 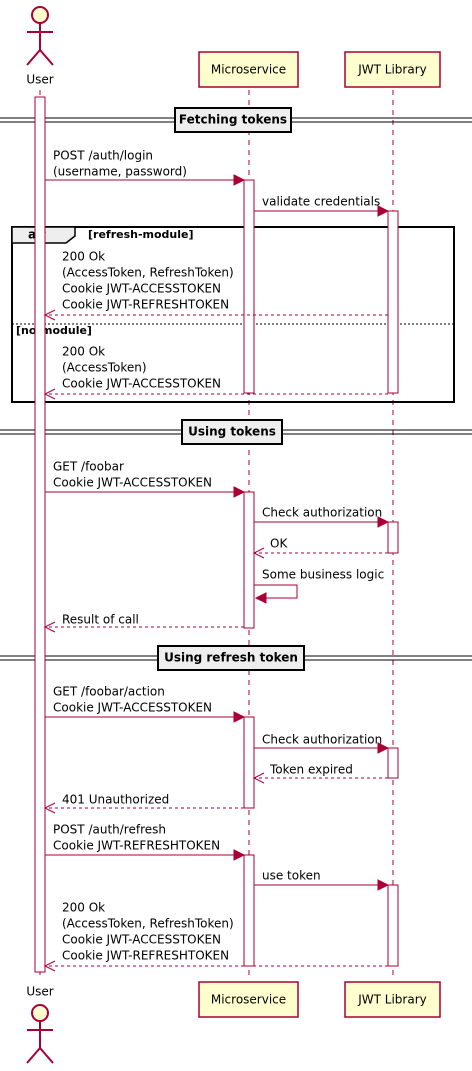 I want to click on divider-label: Using tokens, so click(x=232, y=432).